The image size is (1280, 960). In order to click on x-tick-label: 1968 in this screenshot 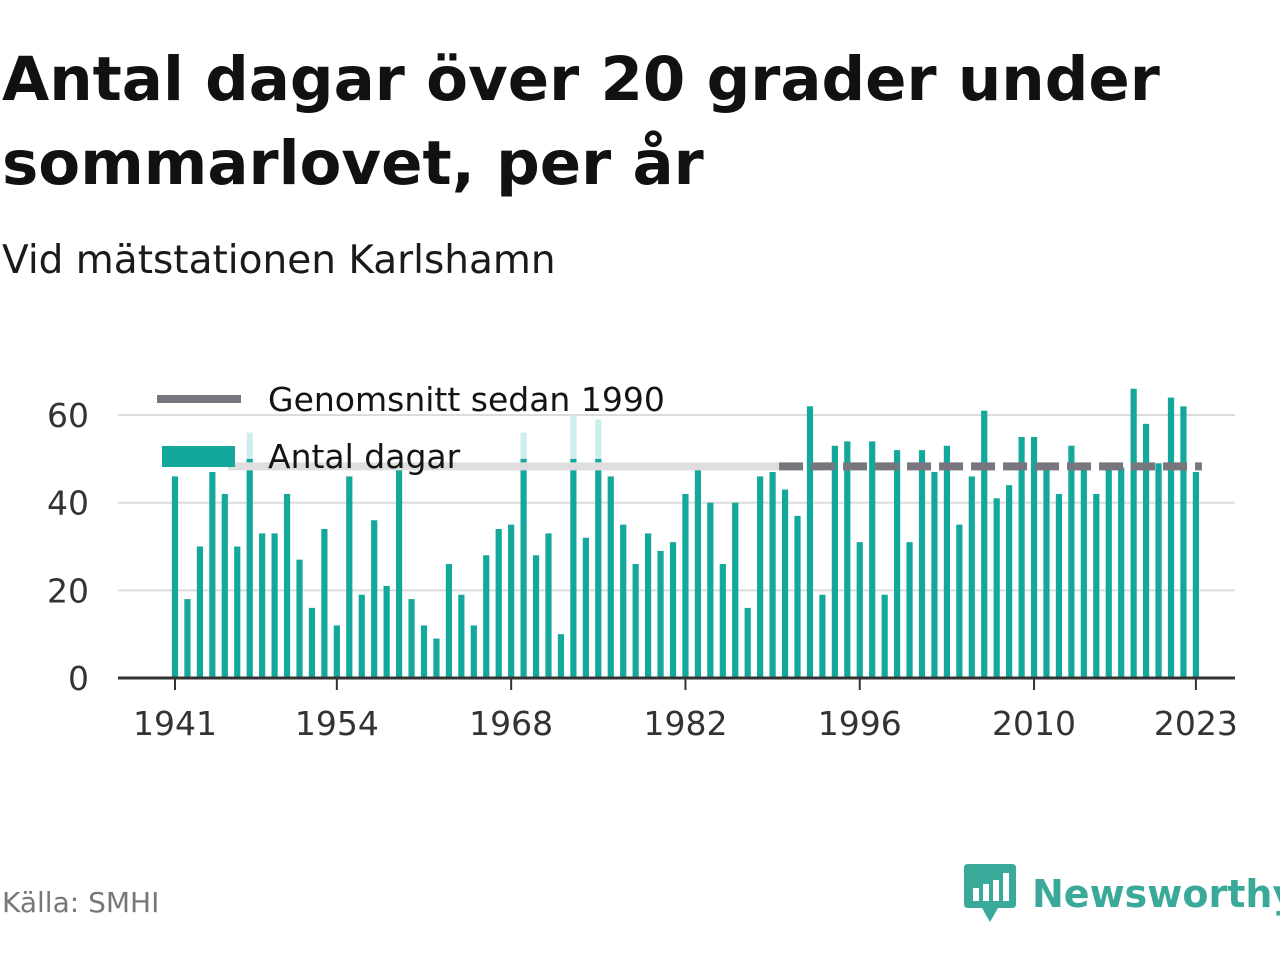, I will do `click(511, 723)`.